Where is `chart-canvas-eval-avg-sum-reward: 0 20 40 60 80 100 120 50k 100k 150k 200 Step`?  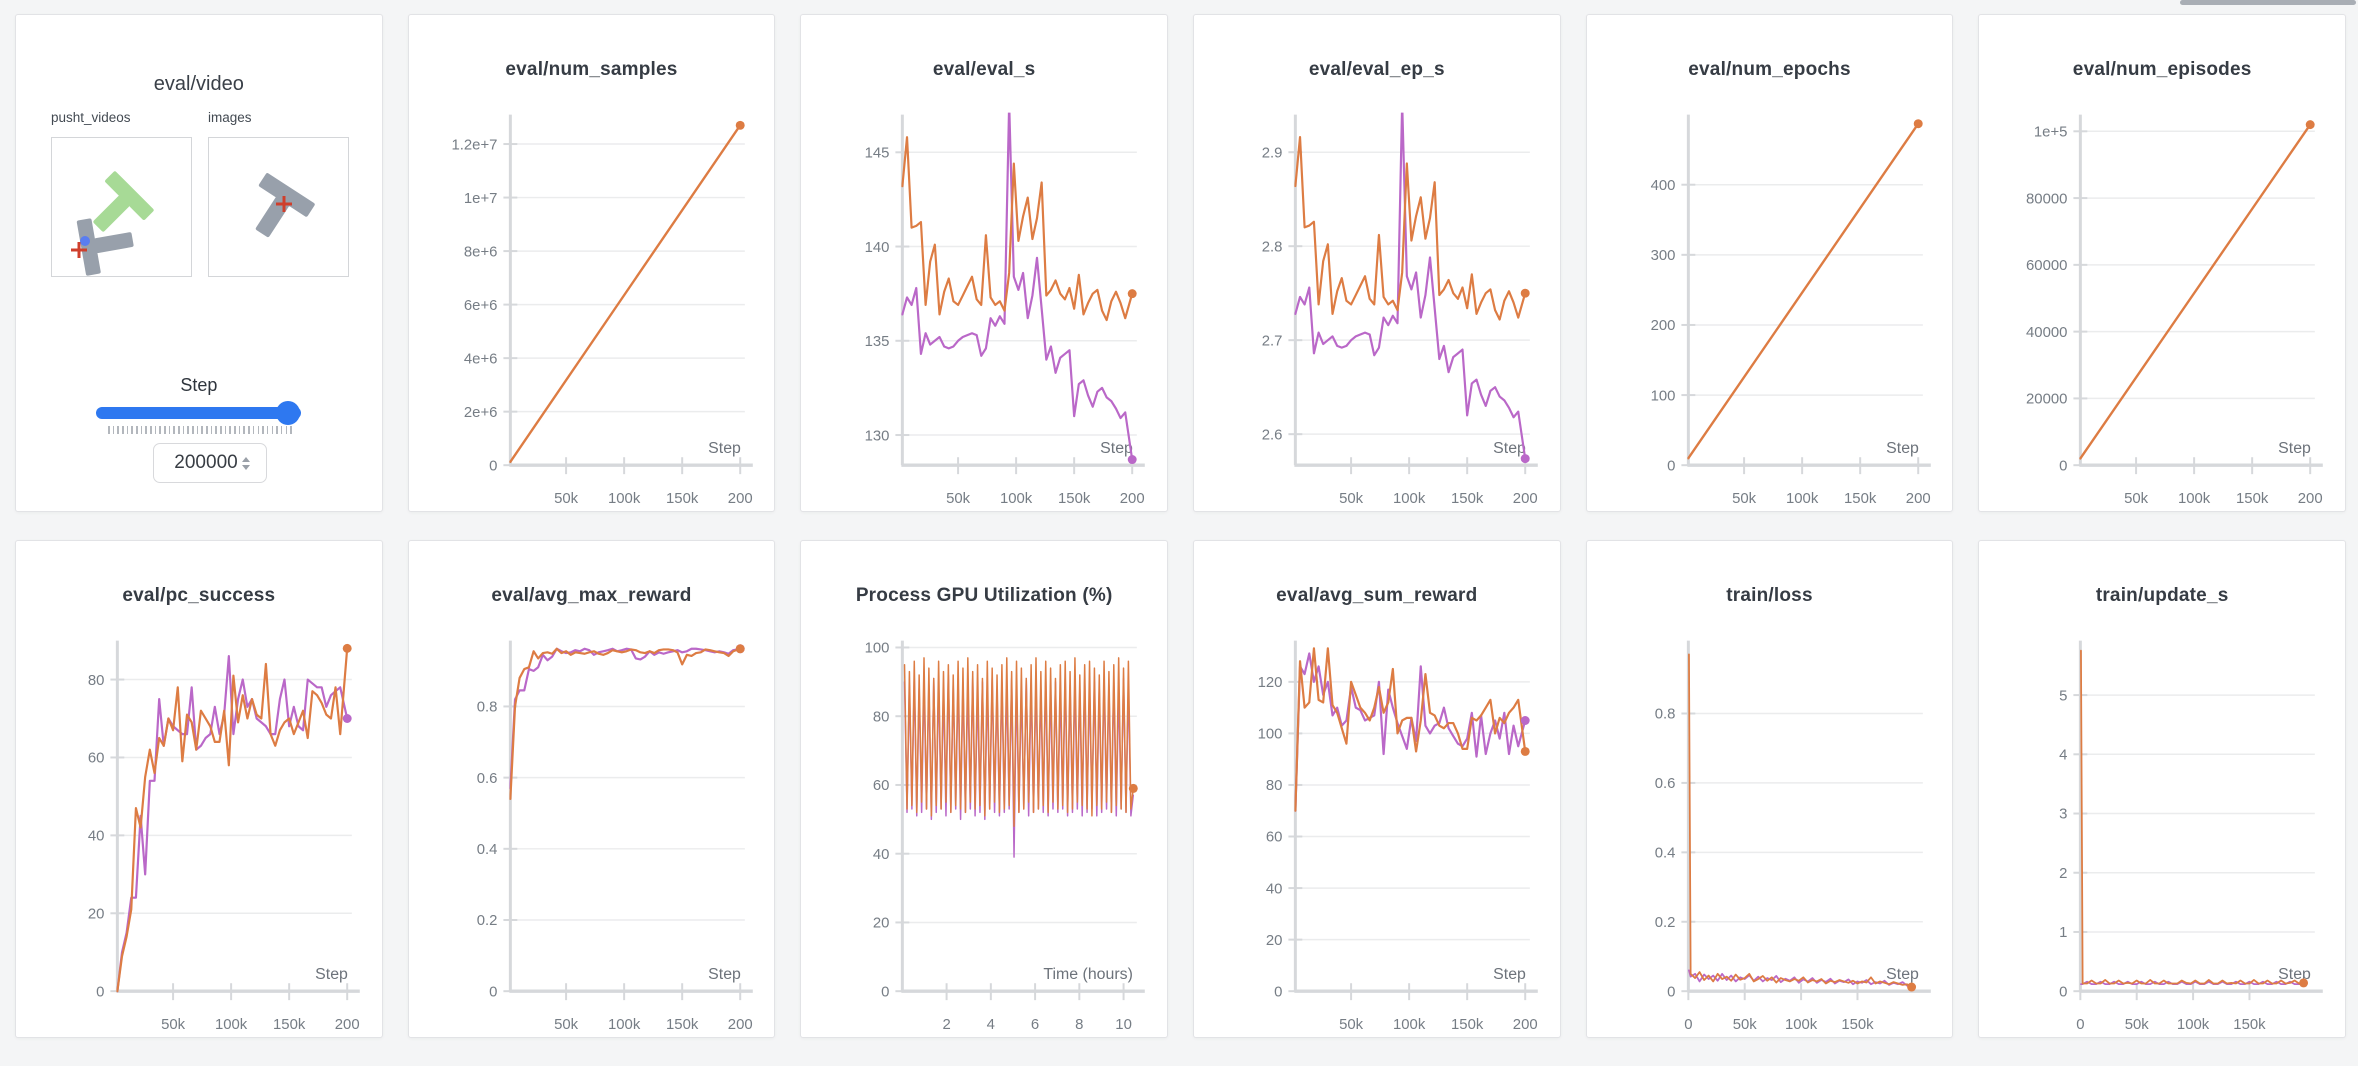 chart-canvas-eval-avg-sum-reward: 0 20 40 60 80 100 120 50k 100k 150k 200 Step is located at coordinates (1377, 789).